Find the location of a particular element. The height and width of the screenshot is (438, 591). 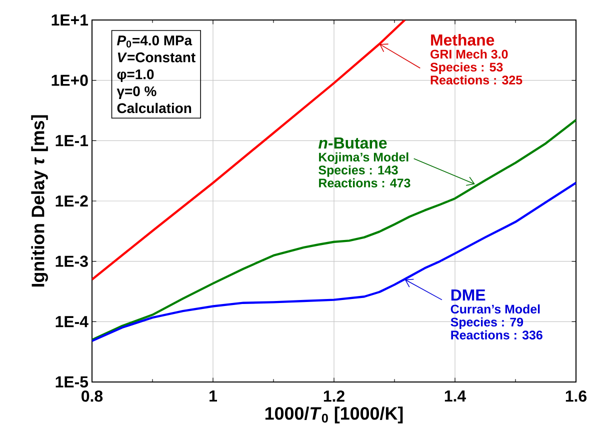

series-label: DME is located at coordinates (468, 295).